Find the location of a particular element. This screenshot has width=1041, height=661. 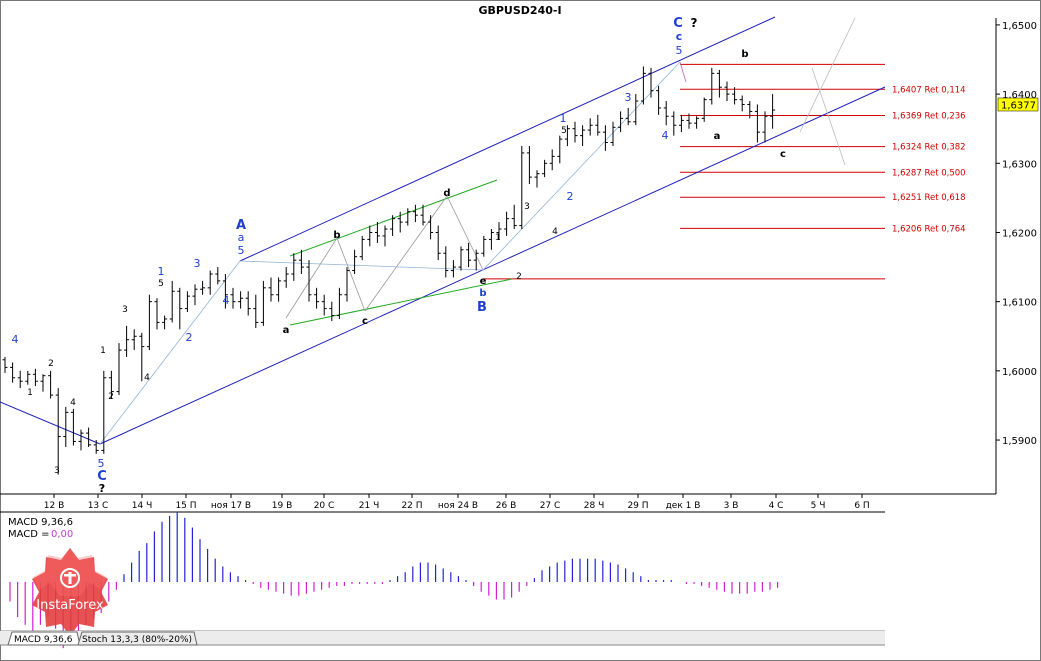

time-tick-label: 26 В is located at coordinates (506, 506).